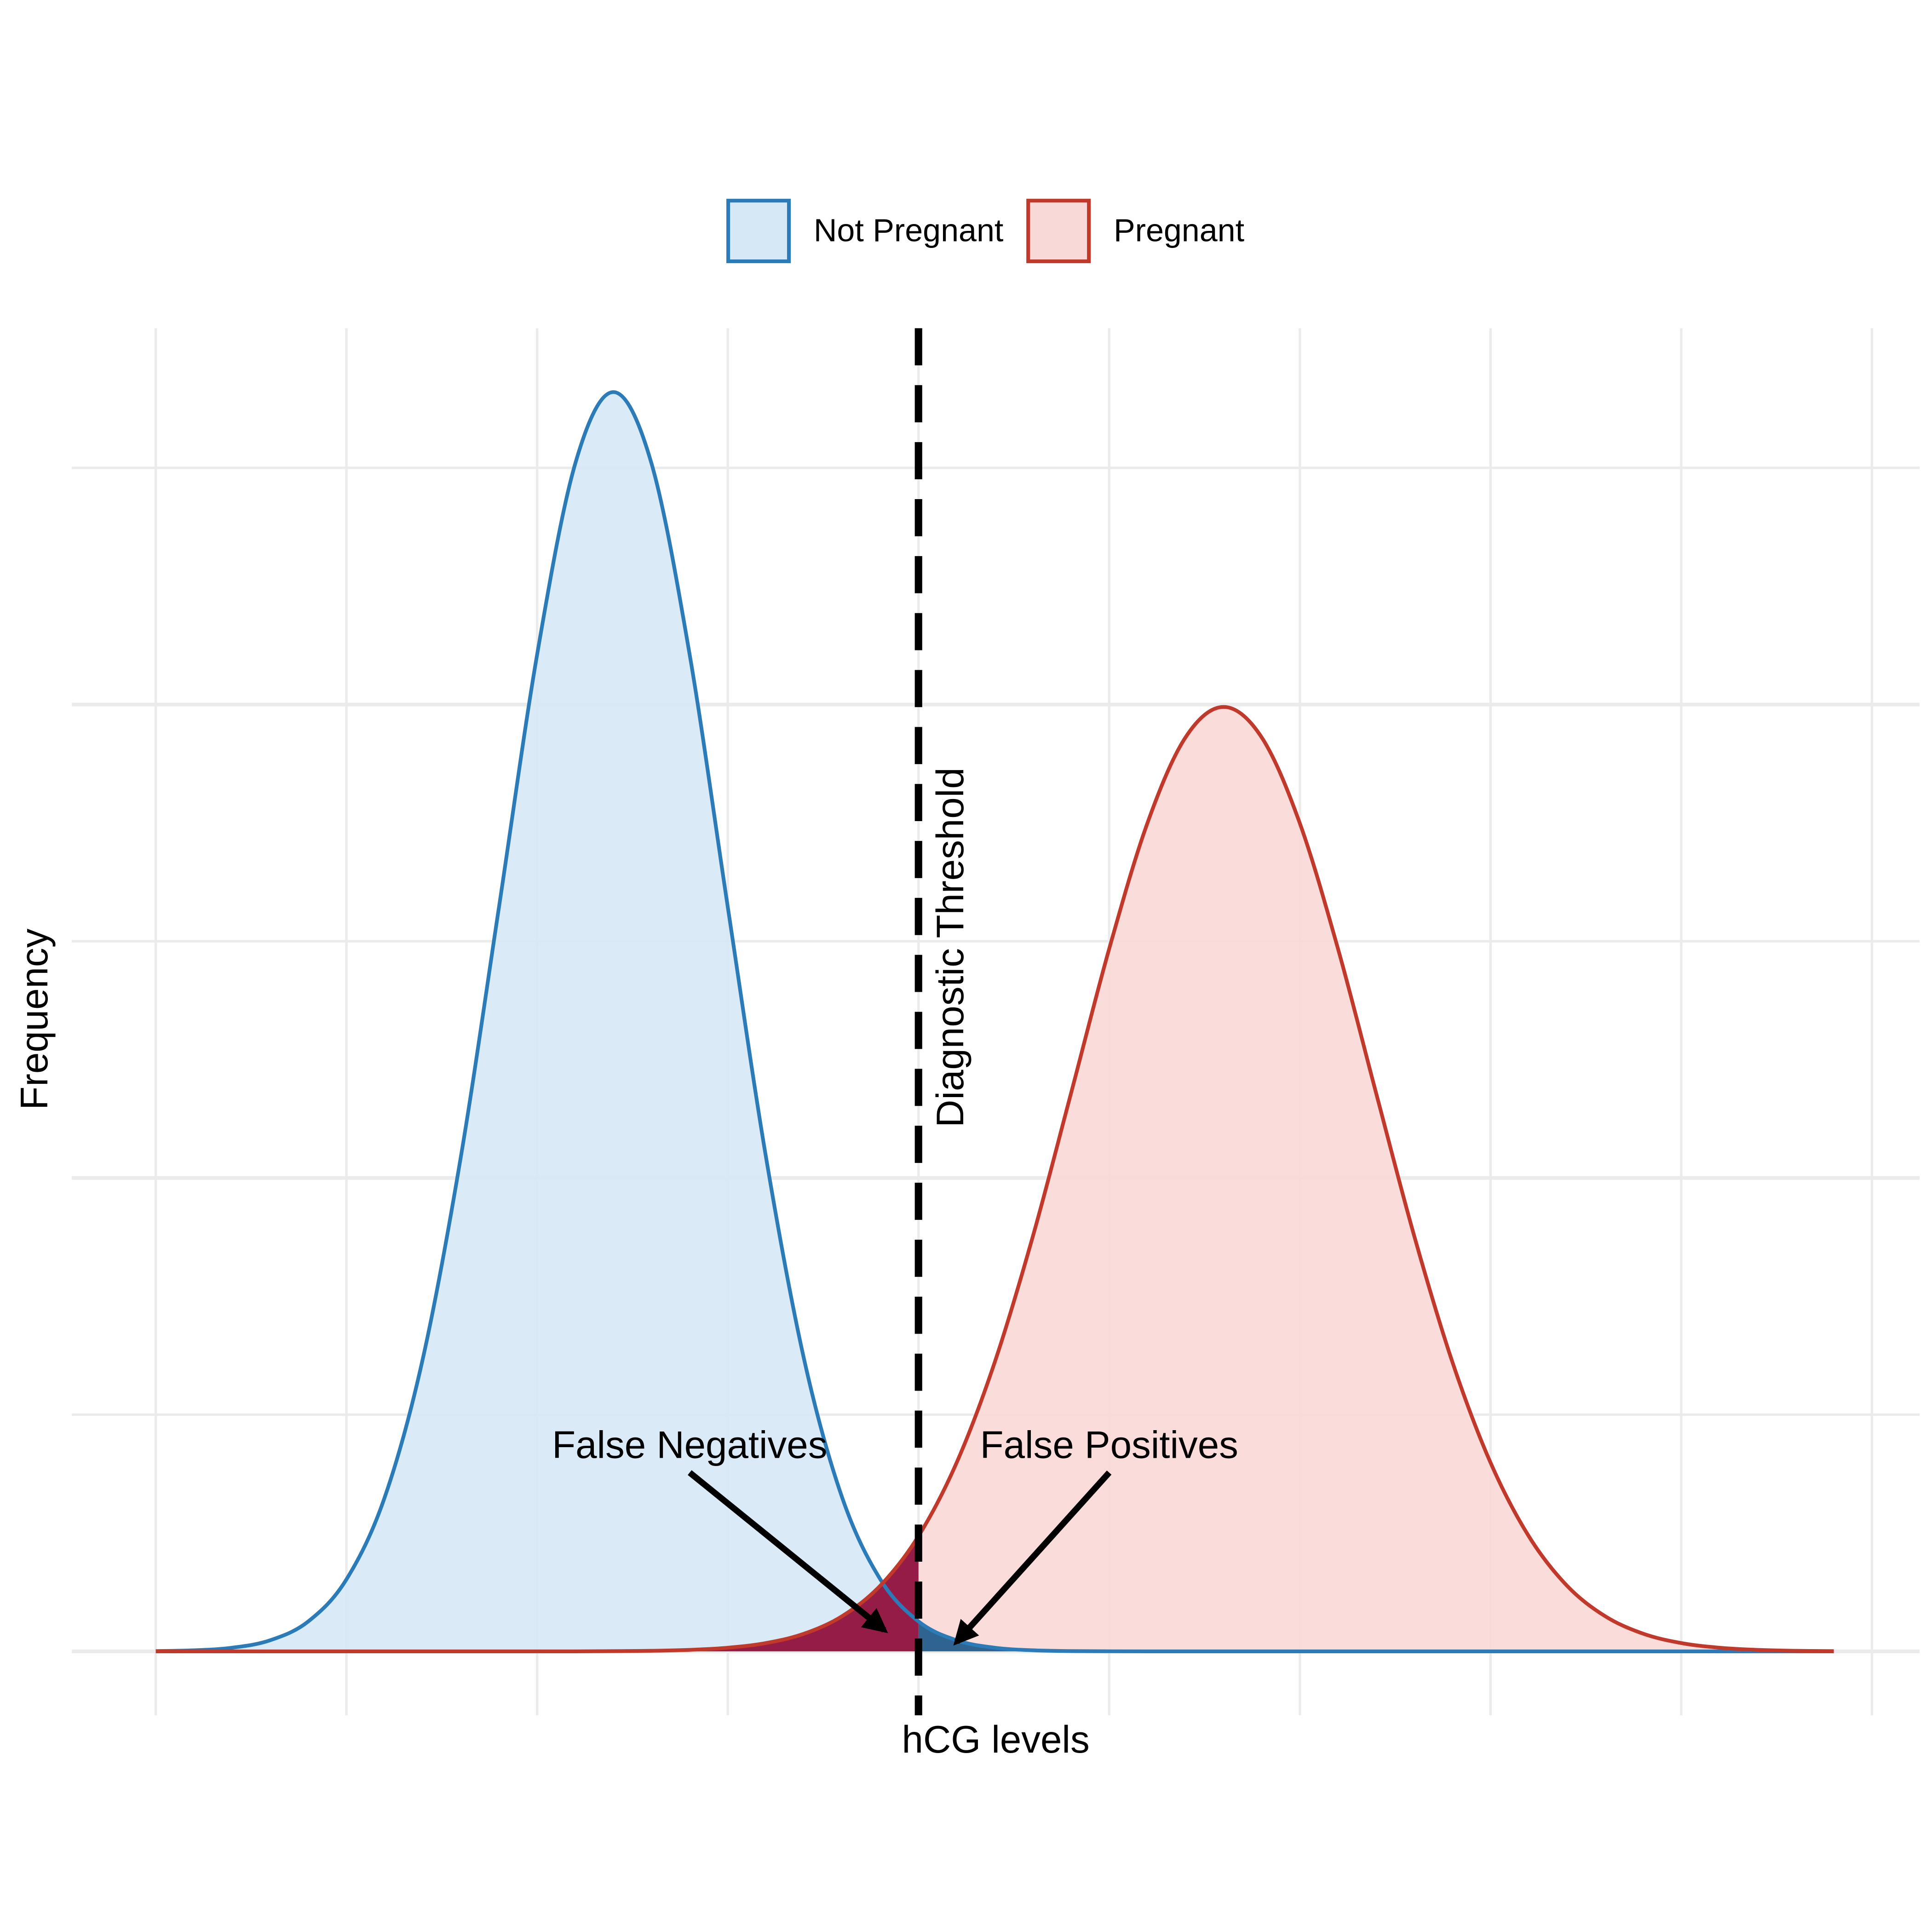  Describe the element at coordinates (950, 947) in the screenshot. I see `threshold-label: Diagnostic Threshold` at that location.